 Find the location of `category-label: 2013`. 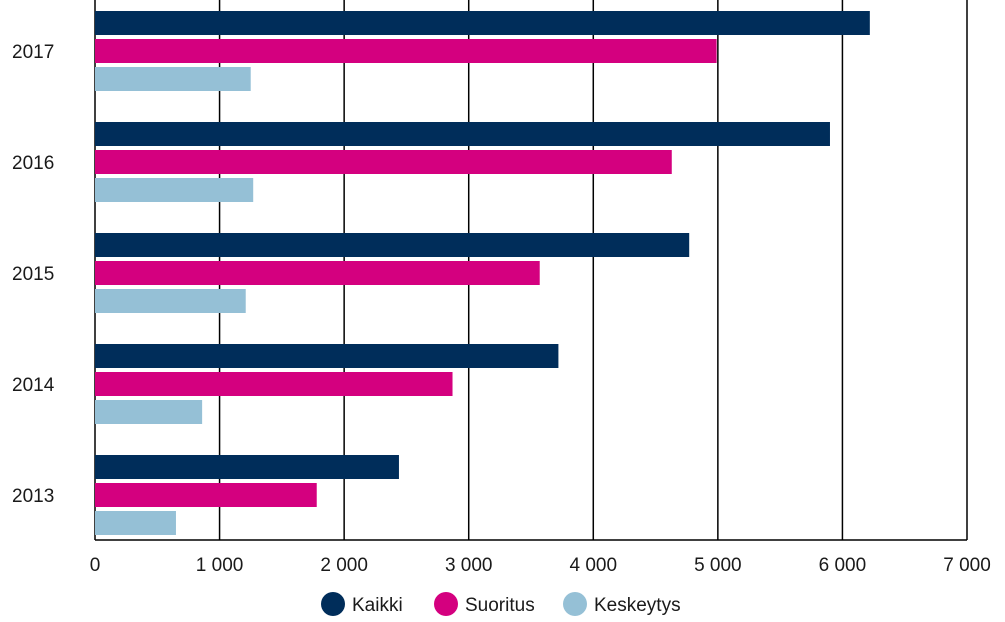

category-label: 2013 is located at coordinates (33, 496).